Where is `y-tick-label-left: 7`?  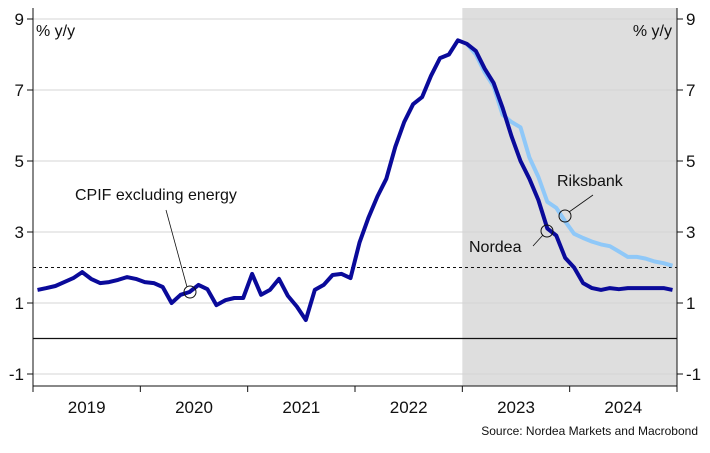 y-tick-label-left: 7 is located at coordinates (19, 90).